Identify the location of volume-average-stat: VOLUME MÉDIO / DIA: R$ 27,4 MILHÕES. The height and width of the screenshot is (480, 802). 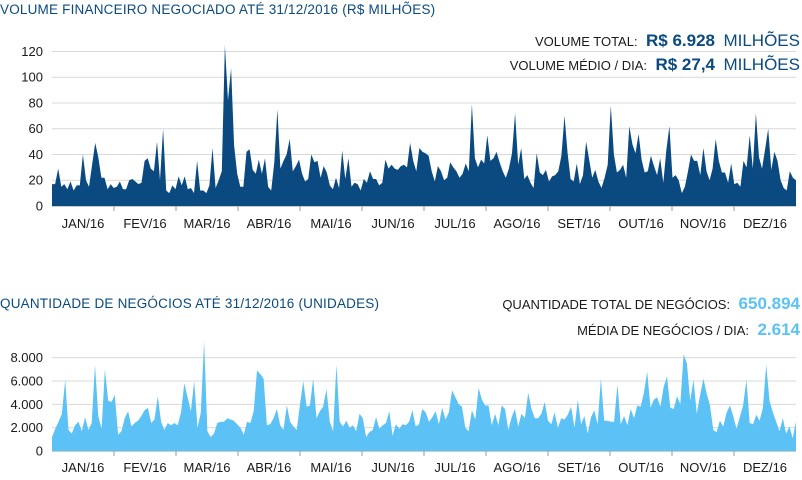
(655, 64).